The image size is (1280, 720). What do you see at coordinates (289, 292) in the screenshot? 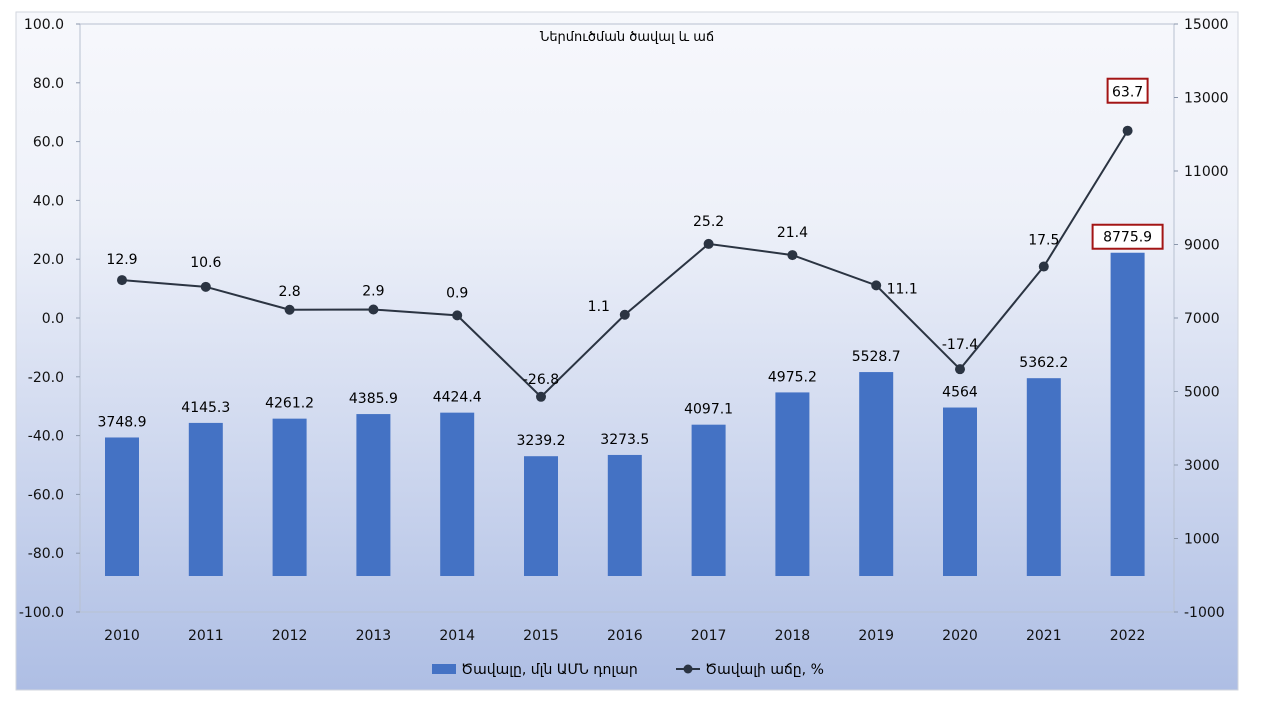
I see `line-value-label: 2.8` at bounding box center [289, 292].